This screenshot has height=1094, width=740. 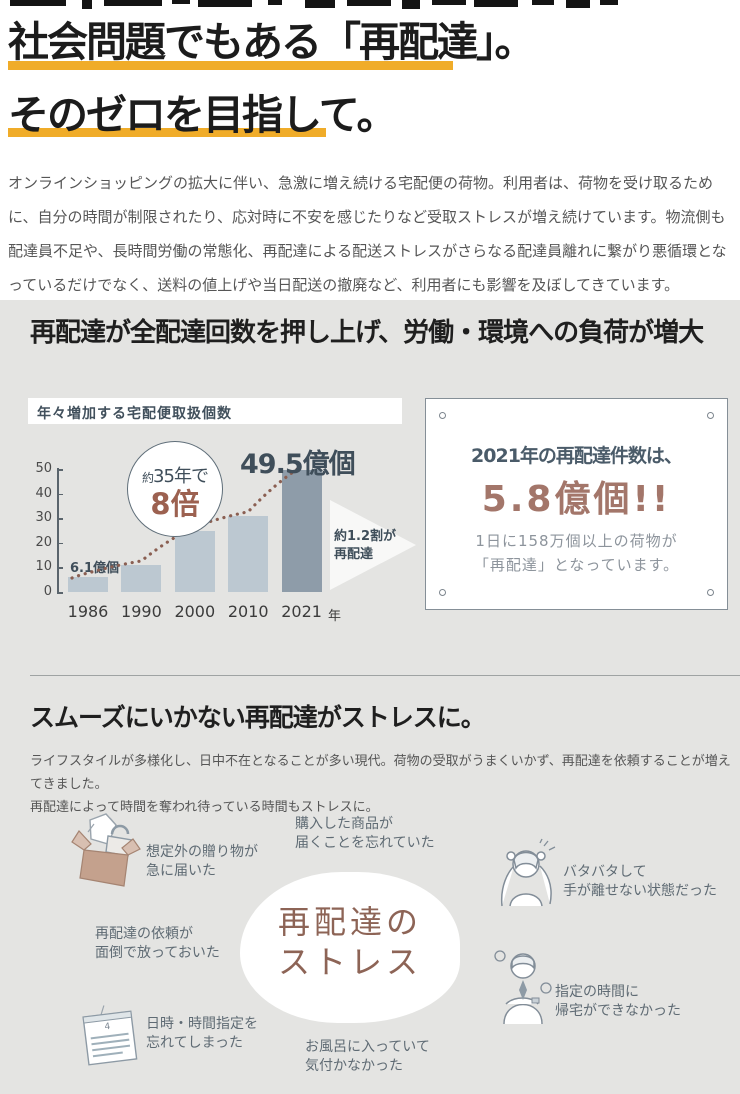 What do you see at coordinates (141, 611) in the screenshot?
I see `x-tick-label: 1990` at bounding box center [141, 611].